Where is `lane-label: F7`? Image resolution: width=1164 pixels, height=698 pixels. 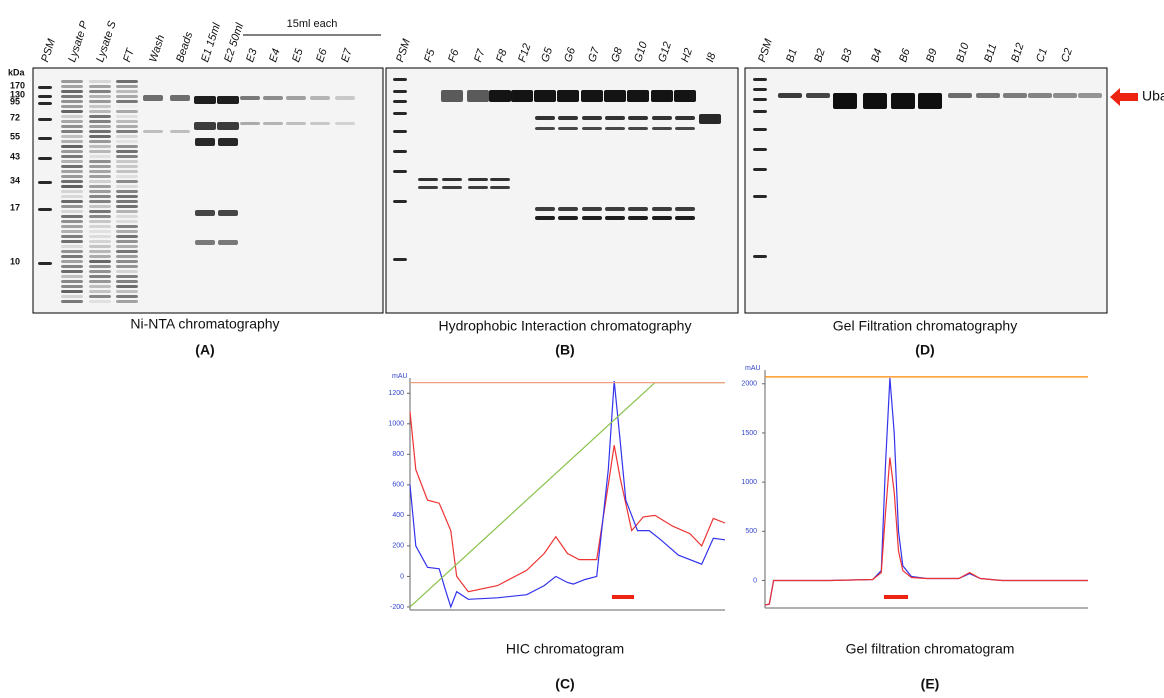
lane-label: F7 is located at coordinates (480, 55).